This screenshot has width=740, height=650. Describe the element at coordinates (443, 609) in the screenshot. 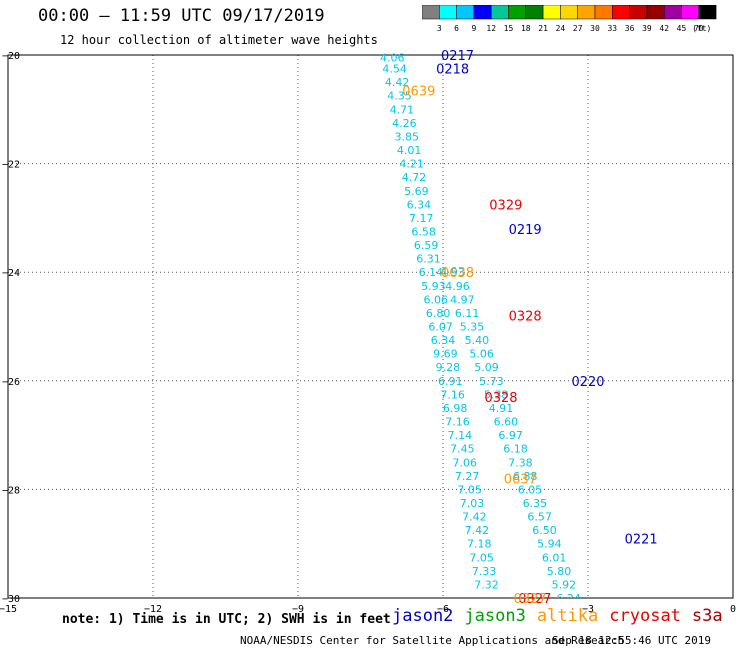

I see `x-tick-label: −6` at that location.